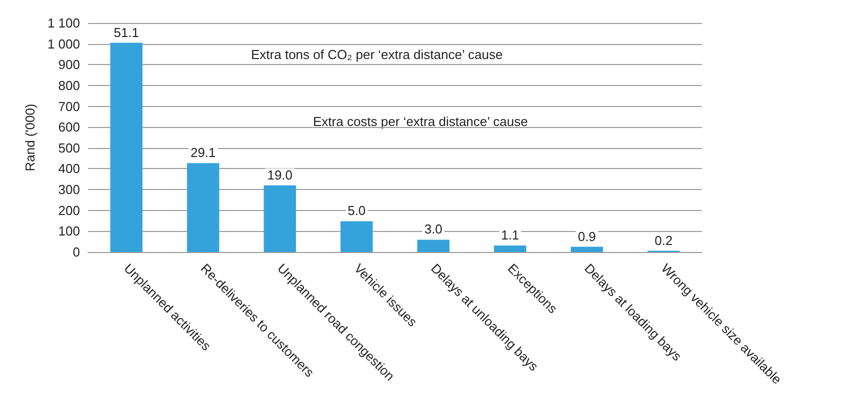 This screenshot has width=850, height=410. What do you see at coordinates (69, 85) in the screenshot?
I see `y-tick-label: 800` at bounding box center [69, 85].